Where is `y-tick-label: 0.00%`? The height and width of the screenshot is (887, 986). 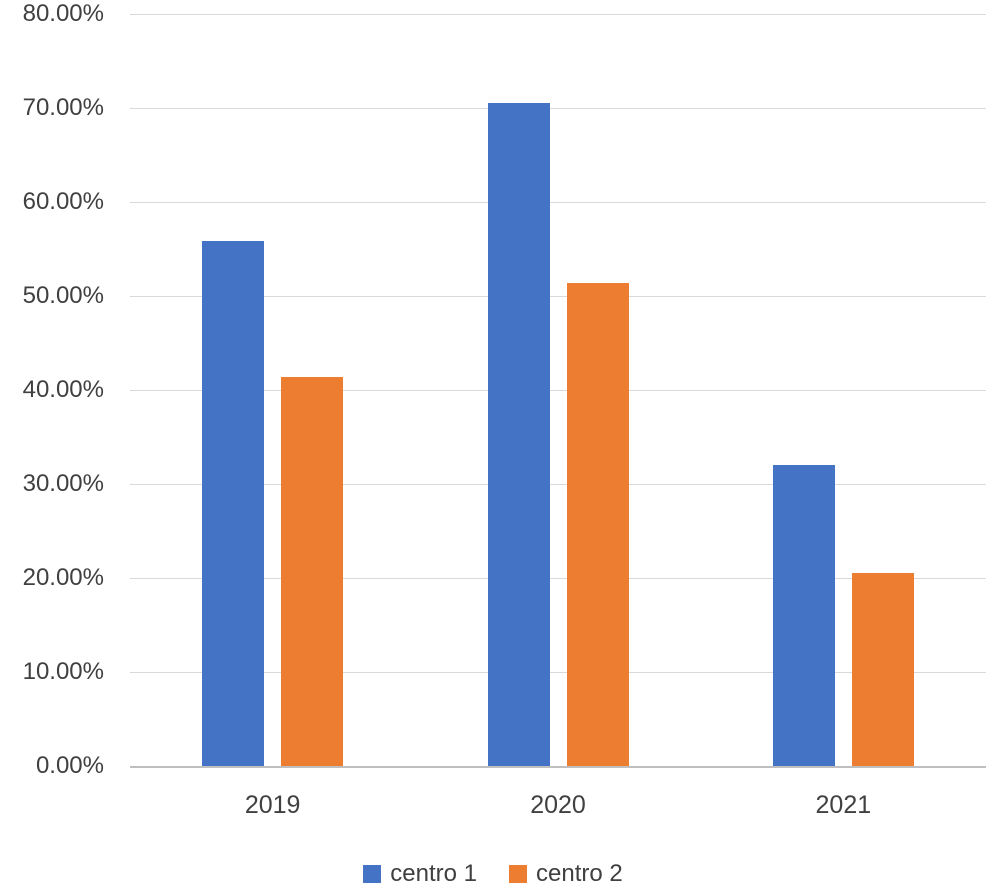
y-tick-label: 0.00% is located at coordinates (69, 765).